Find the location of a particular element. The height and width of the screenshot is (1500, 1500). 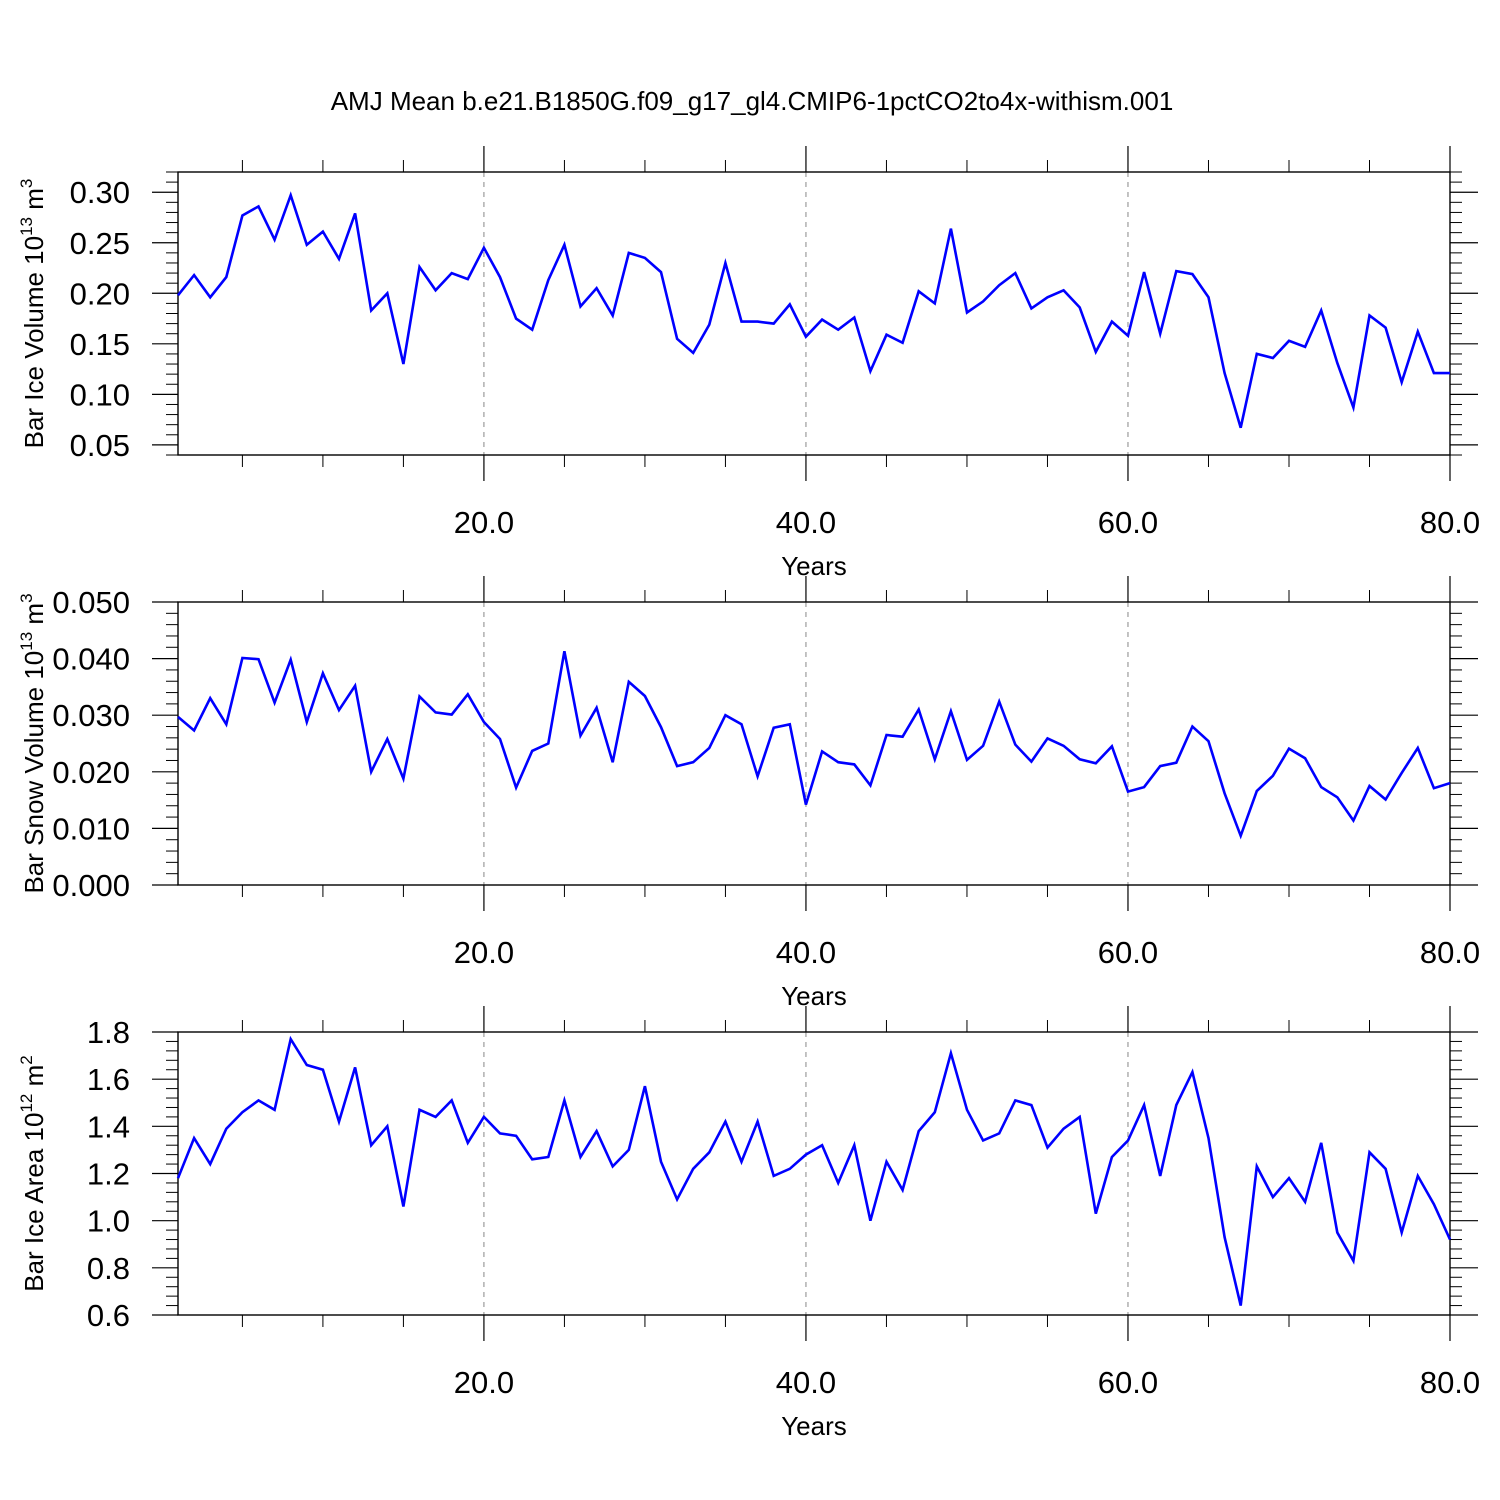

y-tick-label: 0.10 is located at coordinates (100, 394).